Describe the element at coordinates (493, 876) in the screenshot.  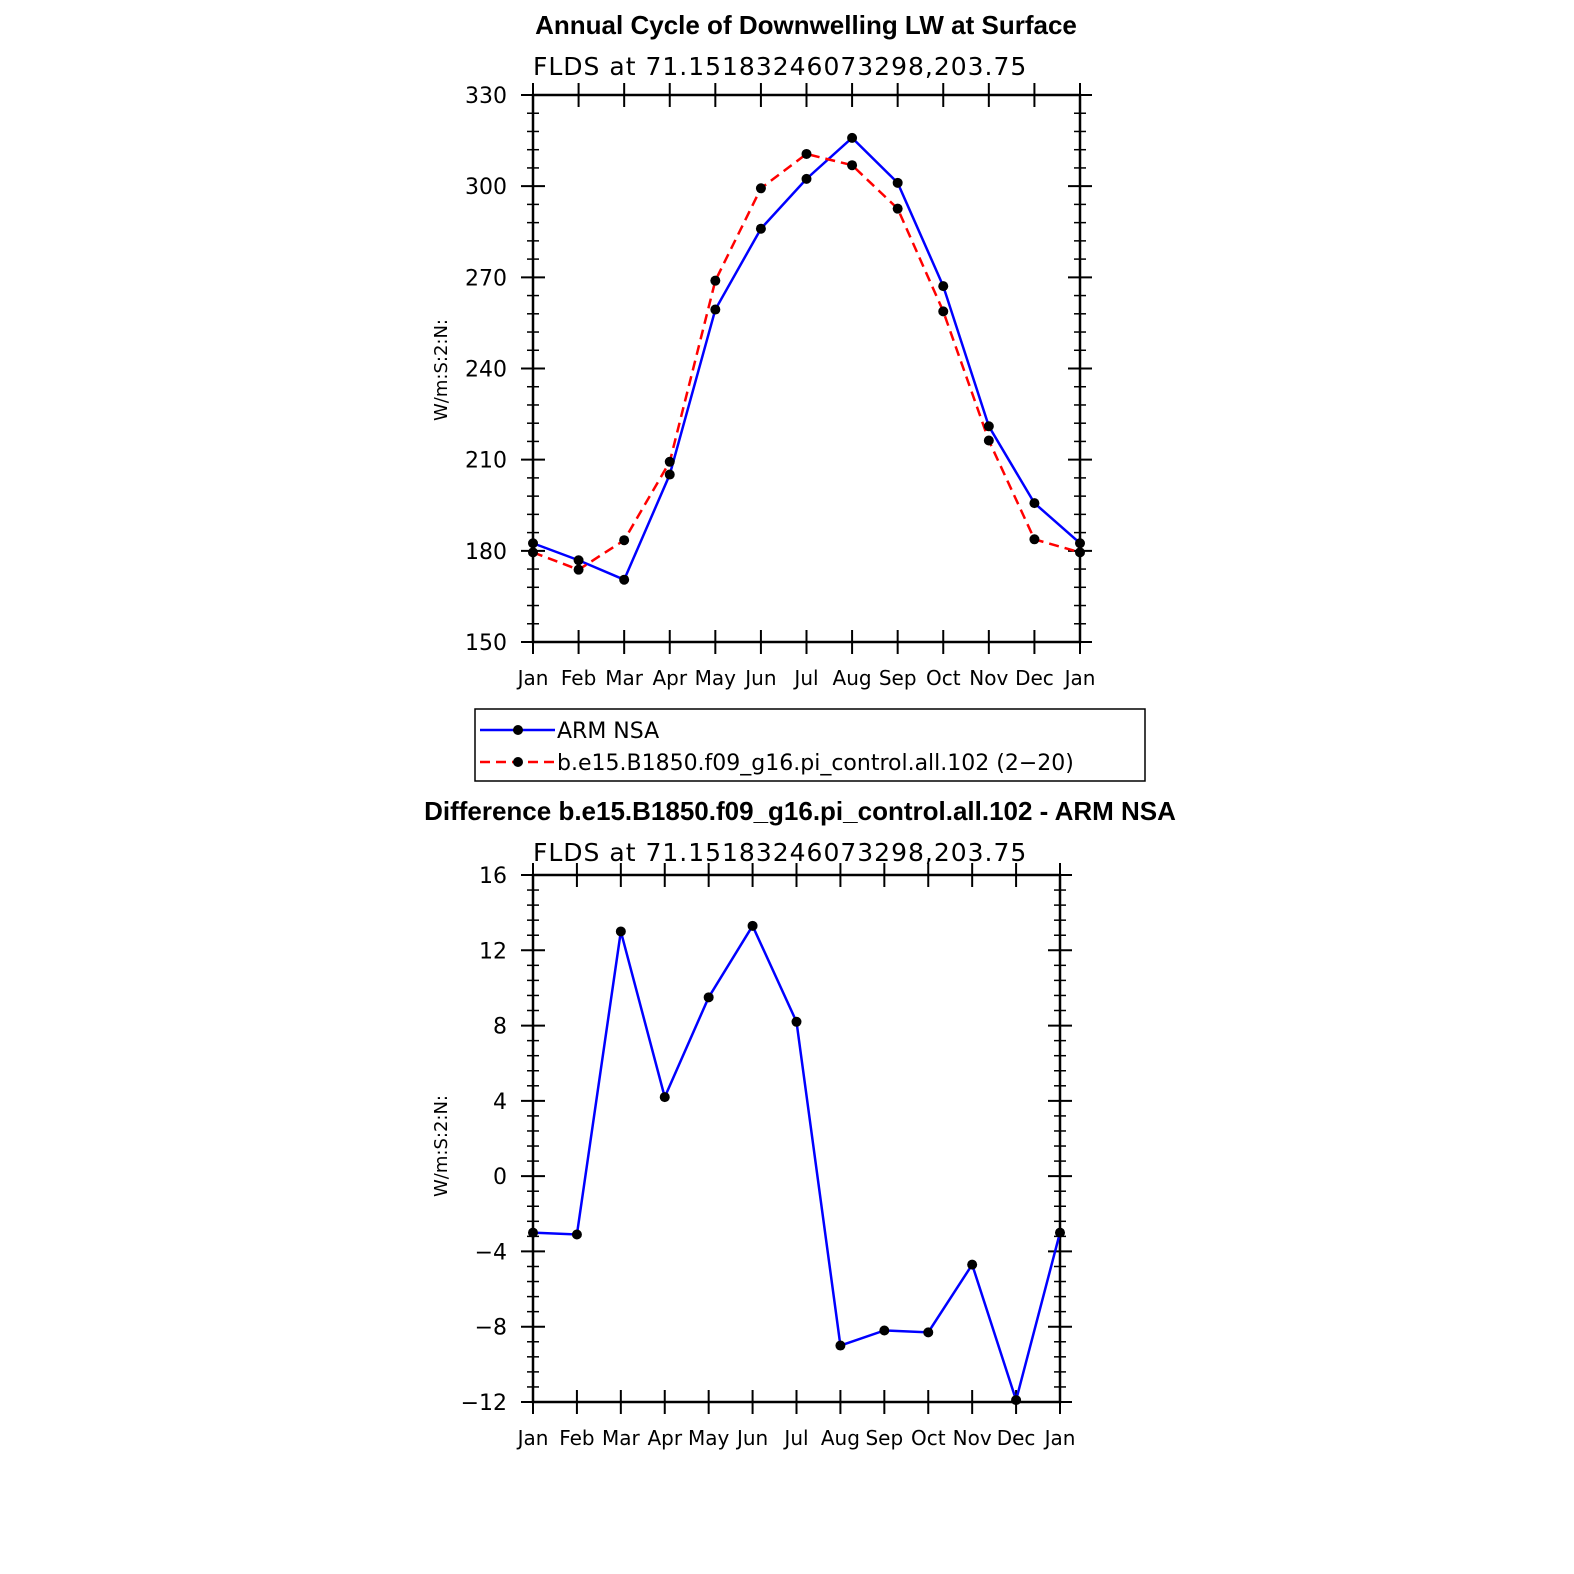
I see `y-tick-label: 16` at that location.